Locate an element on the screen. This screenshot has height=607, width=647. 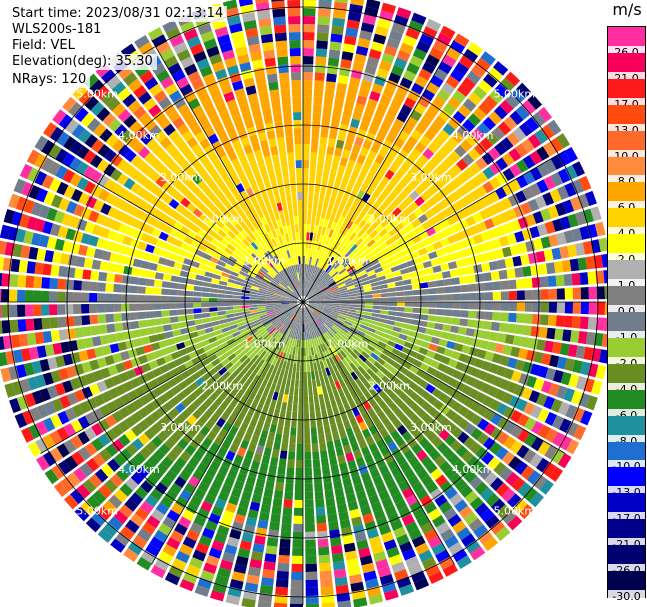
range-label: 4.00km is located at coordinates (473, 469).